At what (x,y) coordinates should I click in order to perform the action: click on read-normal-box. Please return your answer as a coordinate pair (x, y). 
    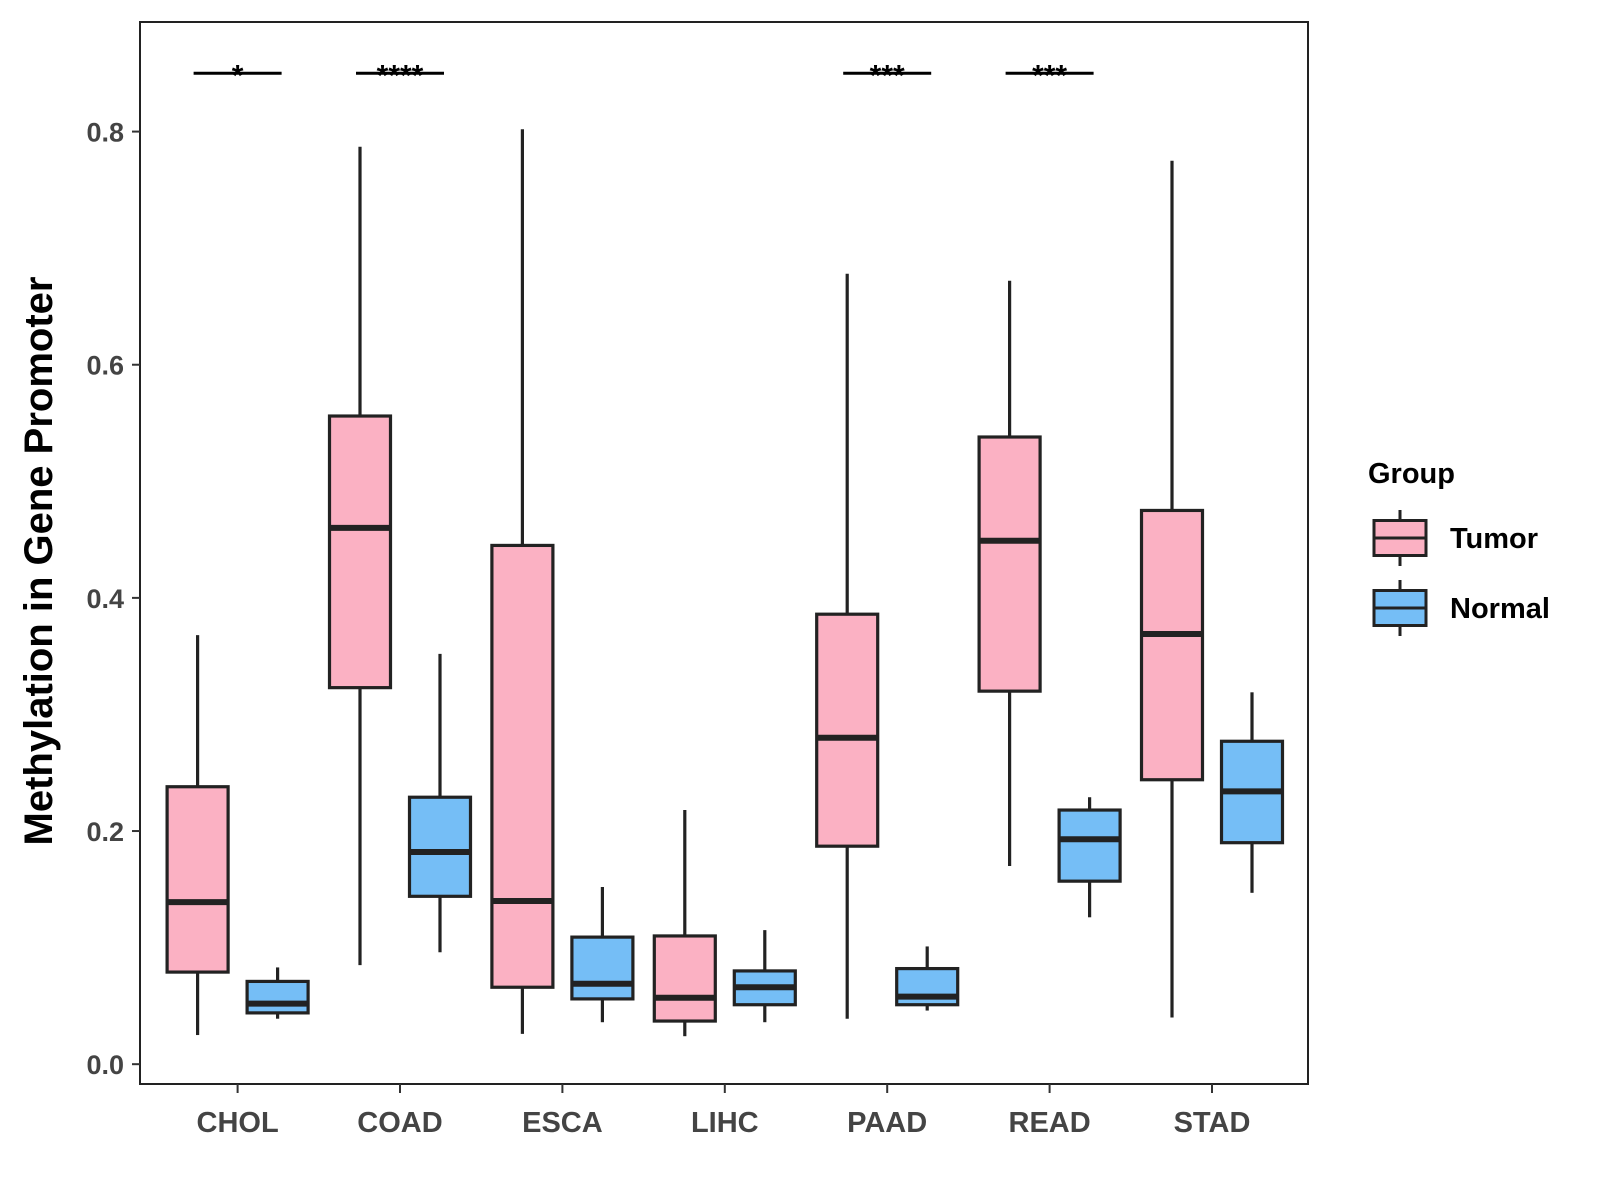
    Looking at the image, I should click on (1089, 845).